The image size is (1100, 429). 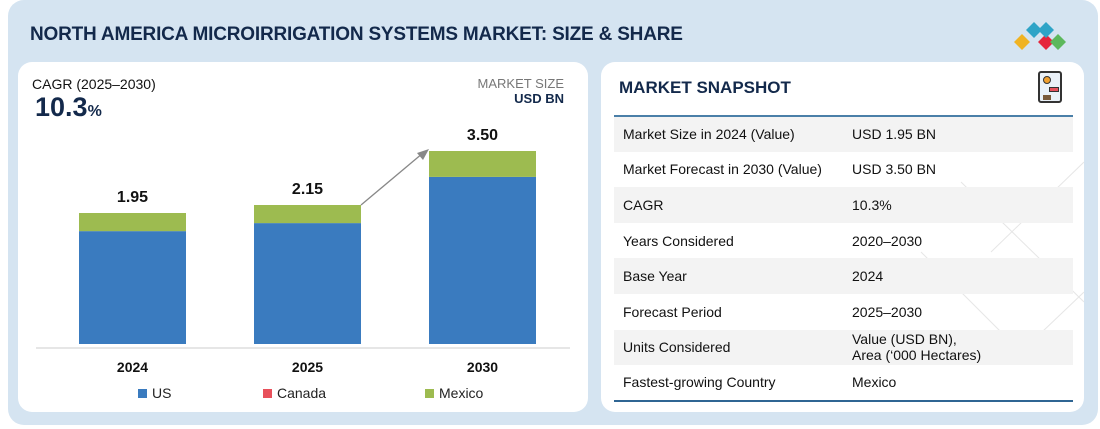 I want to click on row-label: Fastest-growing Country, so click(x=699, y=382).